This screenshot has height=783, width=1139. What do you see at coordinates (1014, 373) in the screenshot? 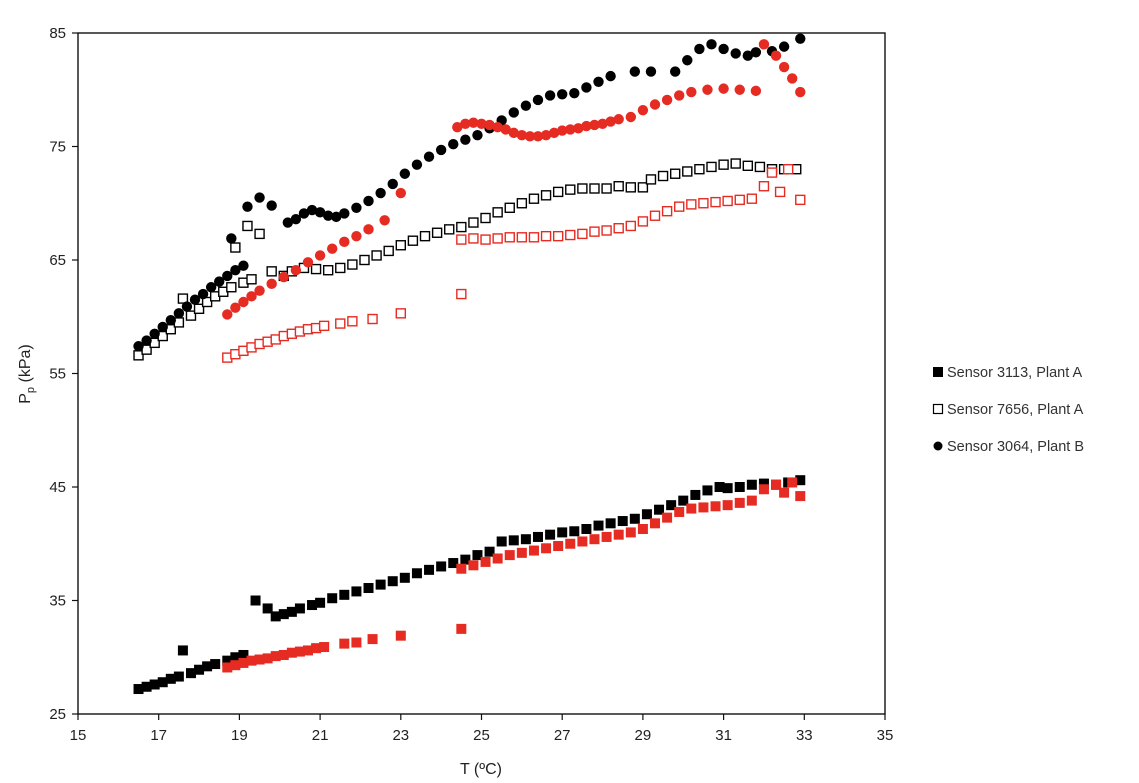
I see `legend-label: Sensor 3113, Plant A` at bounding box center [1014, 373].